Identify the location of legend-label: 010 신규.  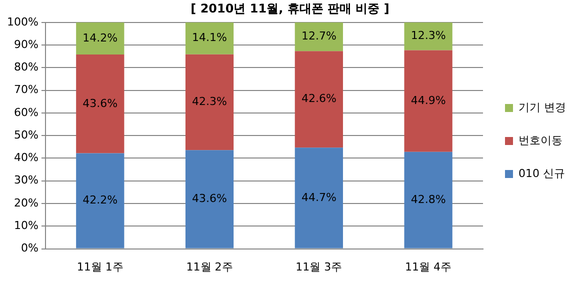
(542, 173).